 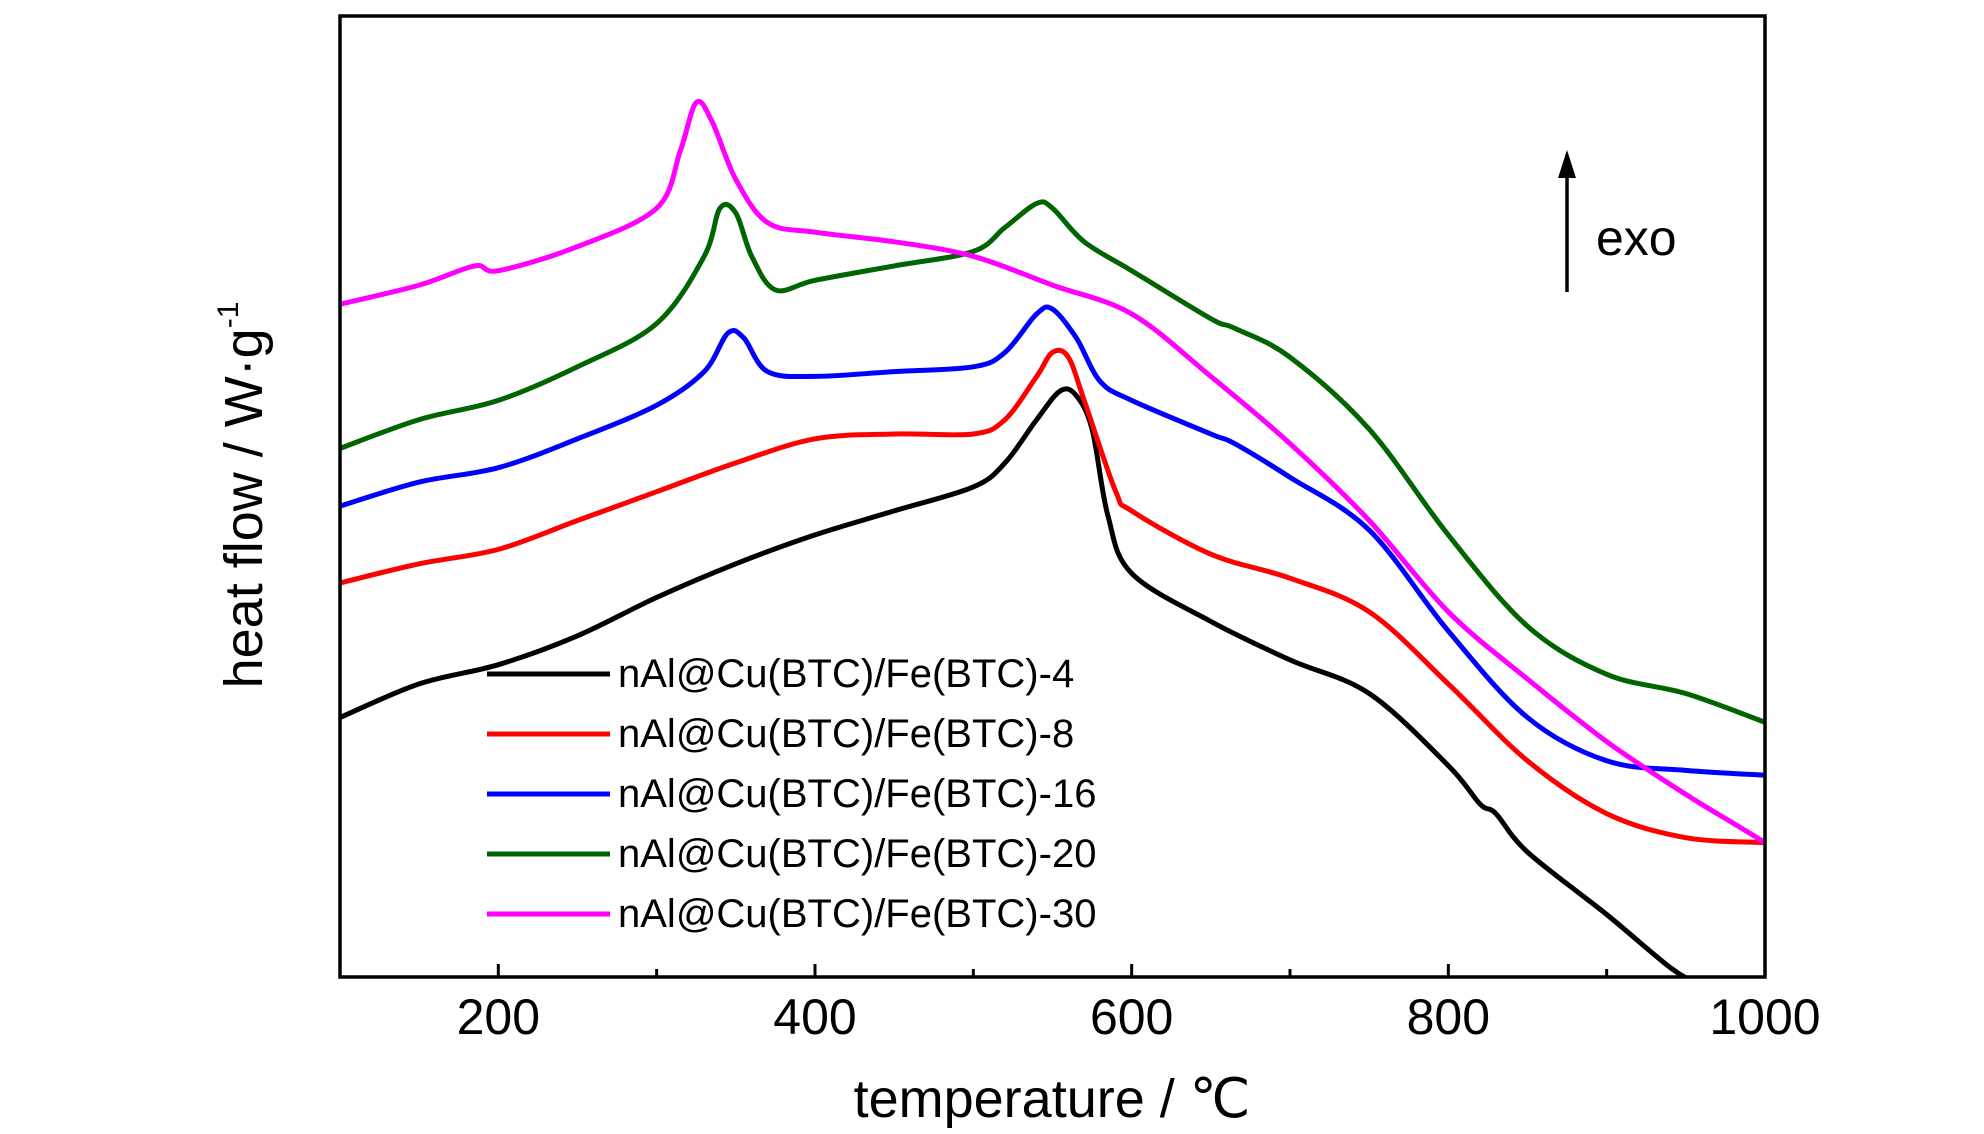 I want to click on legend-label-2: nAl@Cu(BTC)/Fe(BTC)-8, so click(x=846, y=734).